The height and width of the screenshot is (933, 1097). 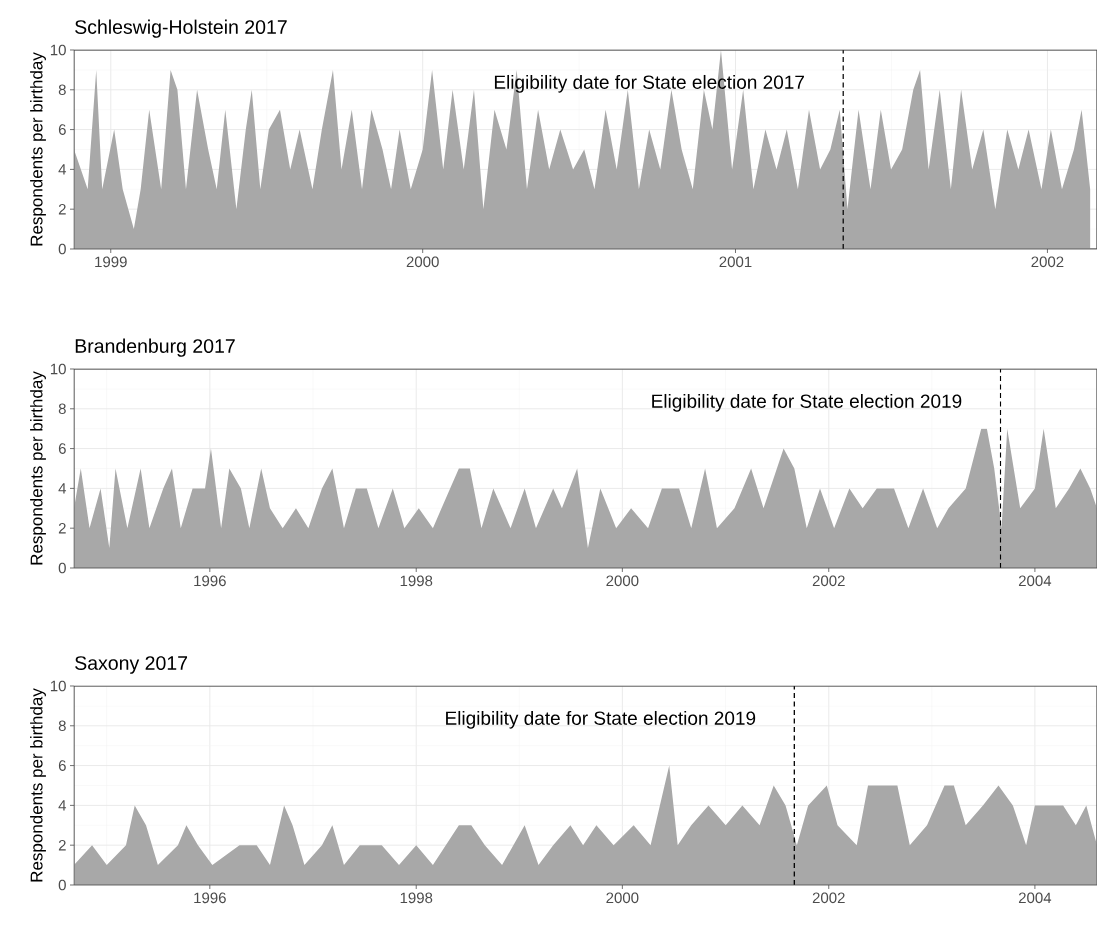 What do you see at coordinates (181, 28) in the screenshot?
I see `chart-title: Schleswig-Holstein 2017` at bounding box center [181, 28].